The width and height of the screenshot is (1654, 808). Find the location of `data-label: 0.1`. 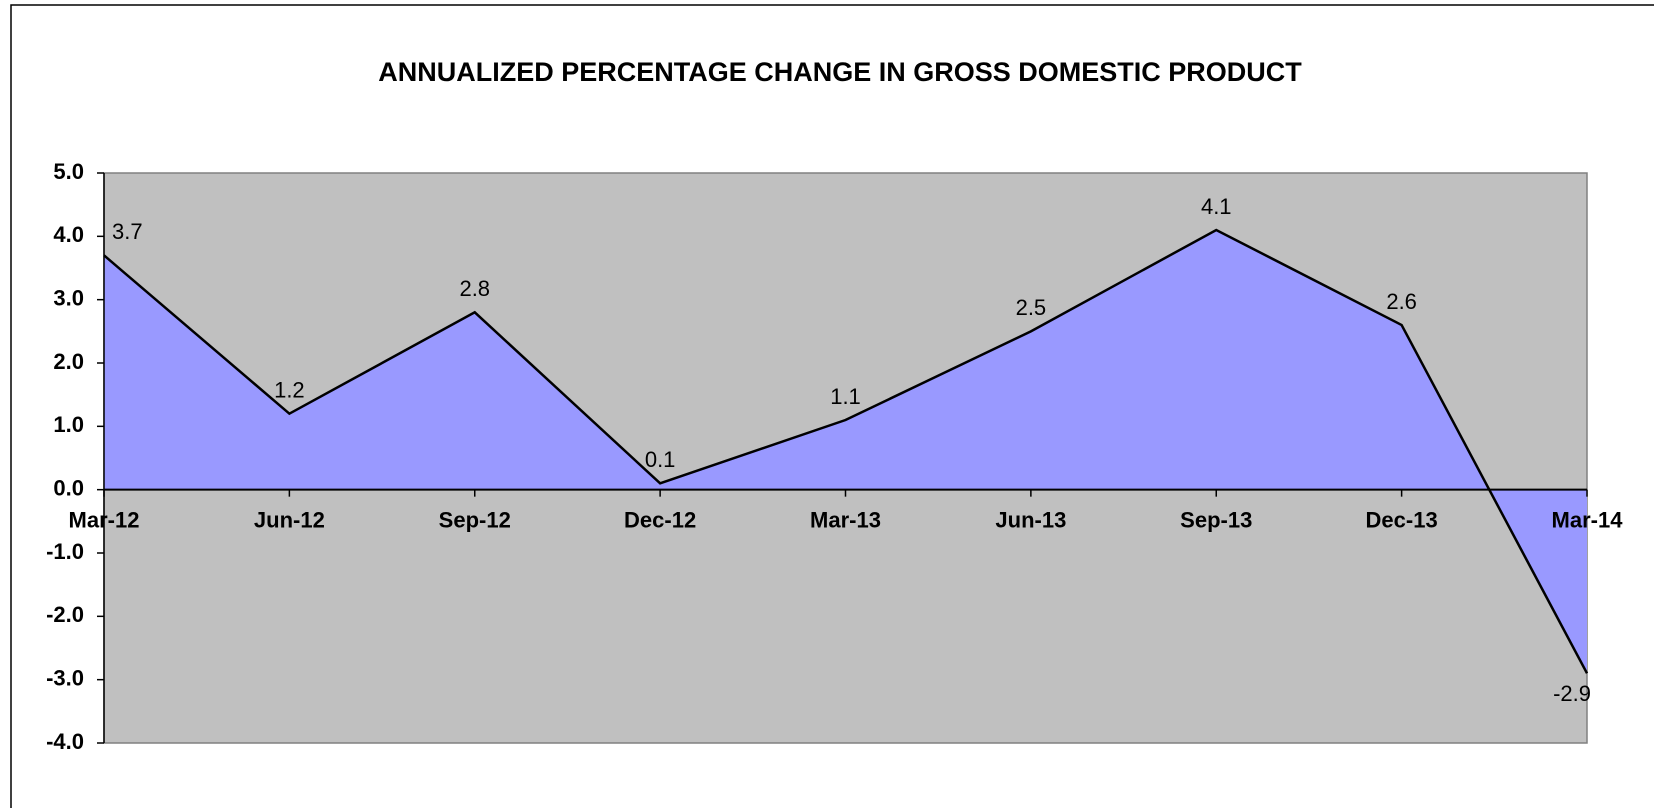

data-label: 0.1 is located at coordinates (660, 459).